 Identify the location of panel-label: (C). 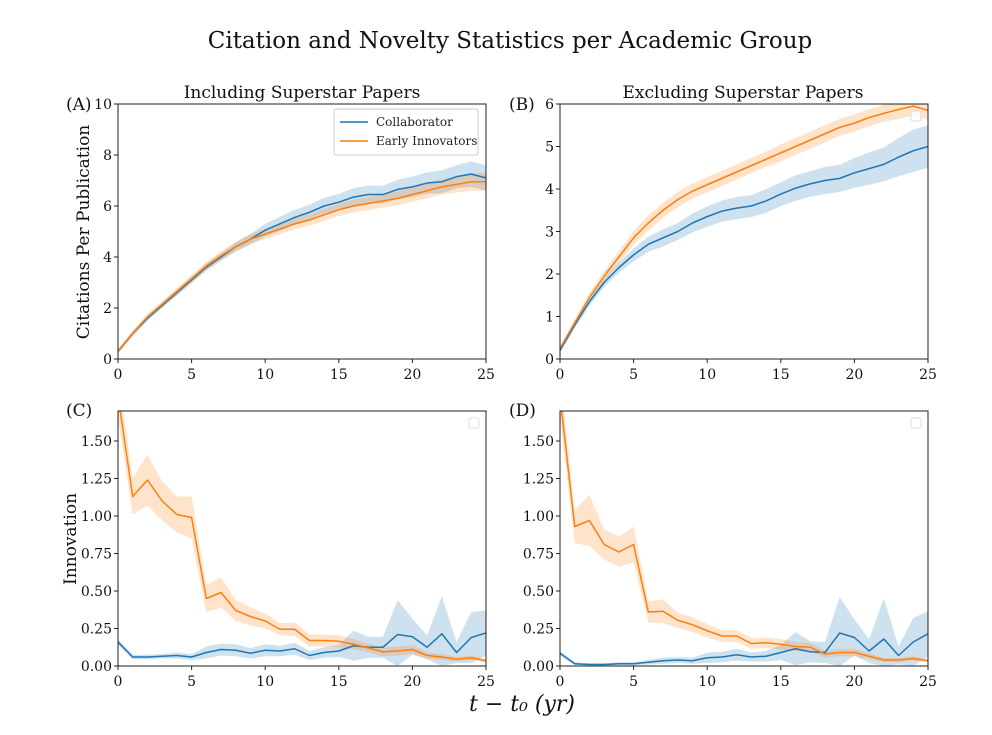
(79, 411).